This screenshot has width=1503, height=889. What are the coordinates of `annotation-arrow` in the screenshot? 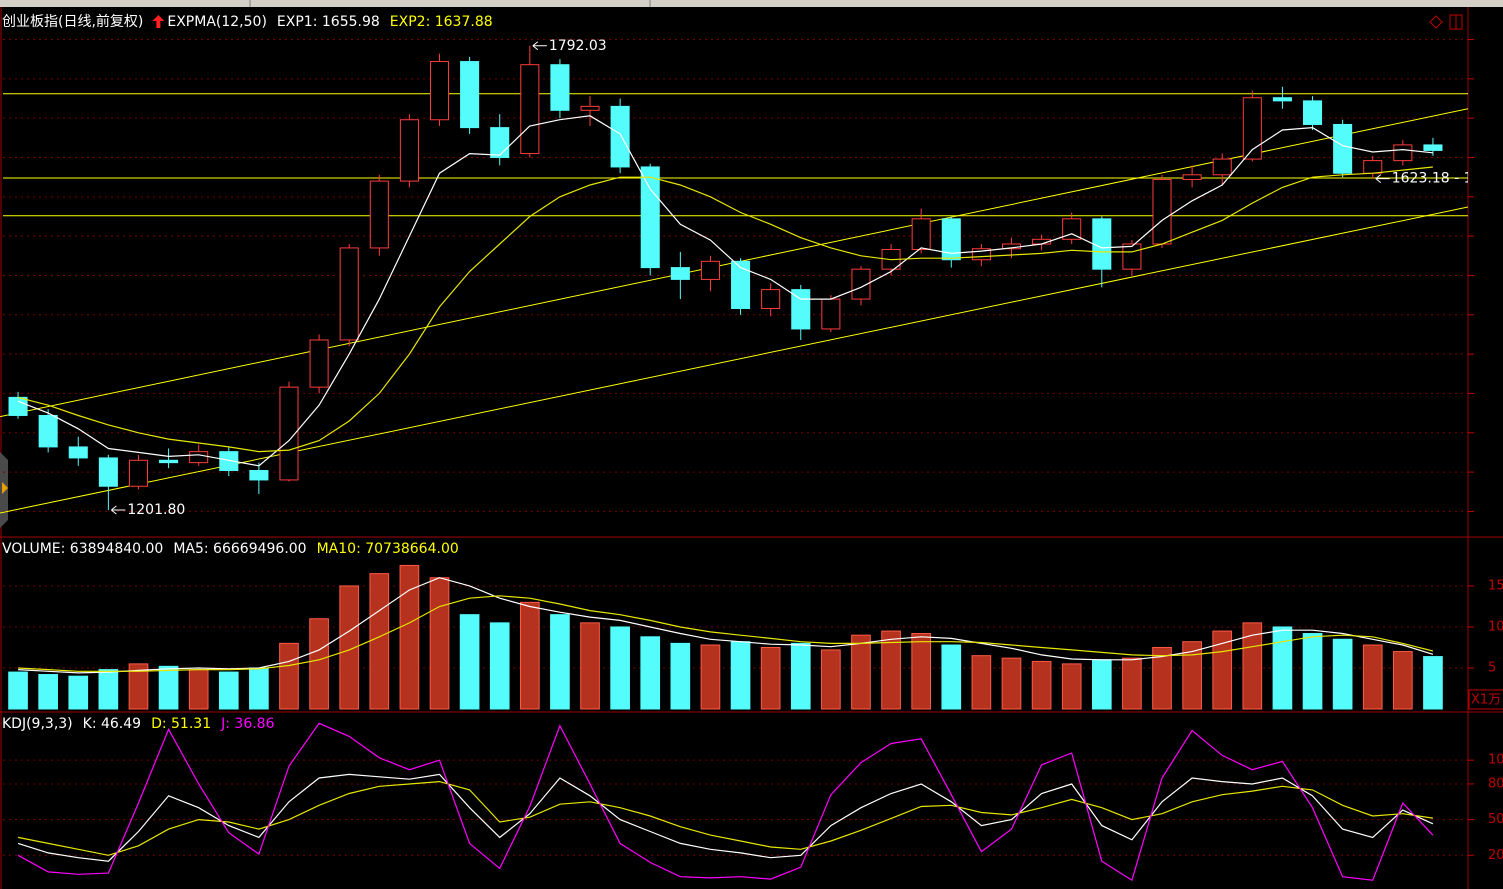 It's located at (539, 46).